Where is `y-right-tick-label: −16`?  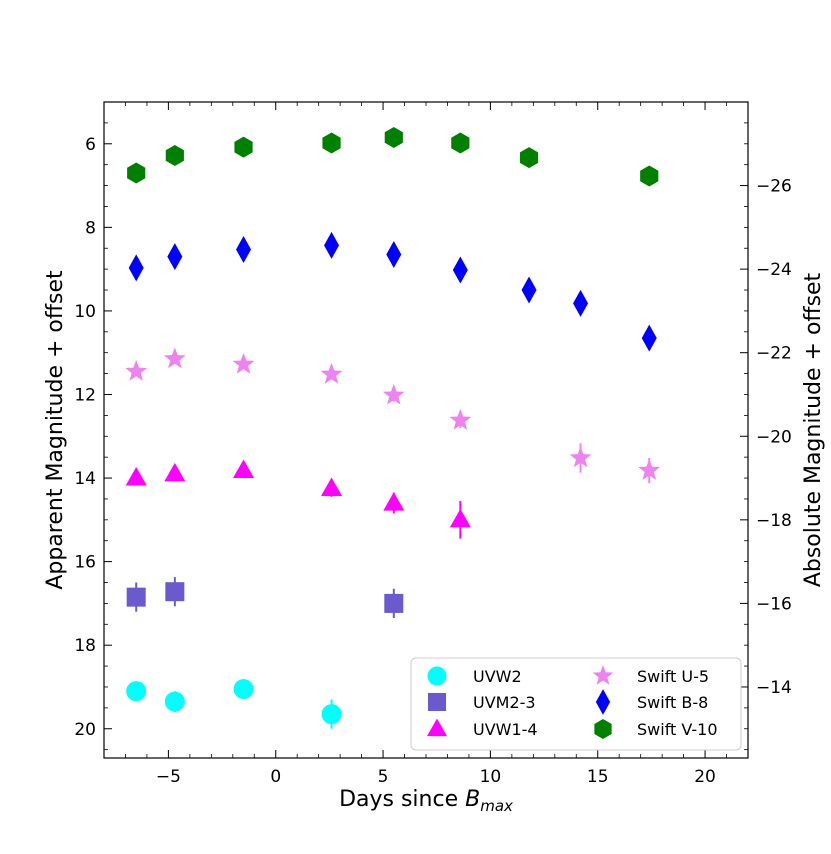 y-right-tick-label: −16 is located at coordinates (774, 604).